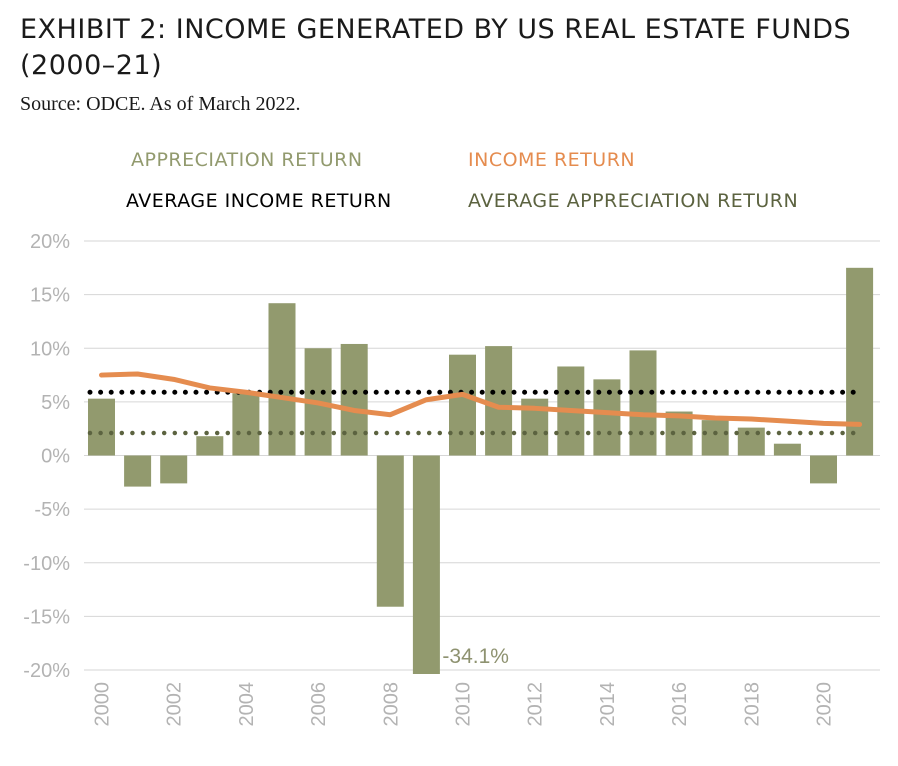  I want to click on x-tick-label: 2018, so click(752, 704).